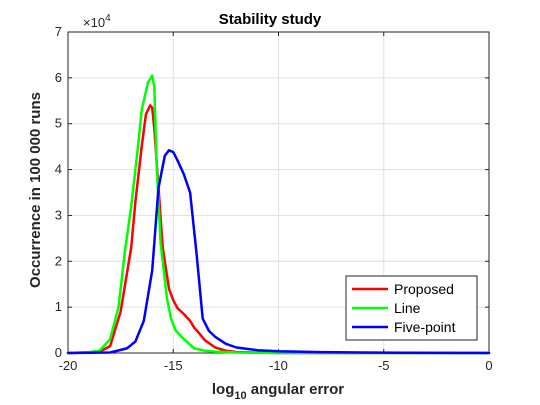 This screenshot has width=540, height=405. I want to click on x-tick-label: -5, so click(384, 365).